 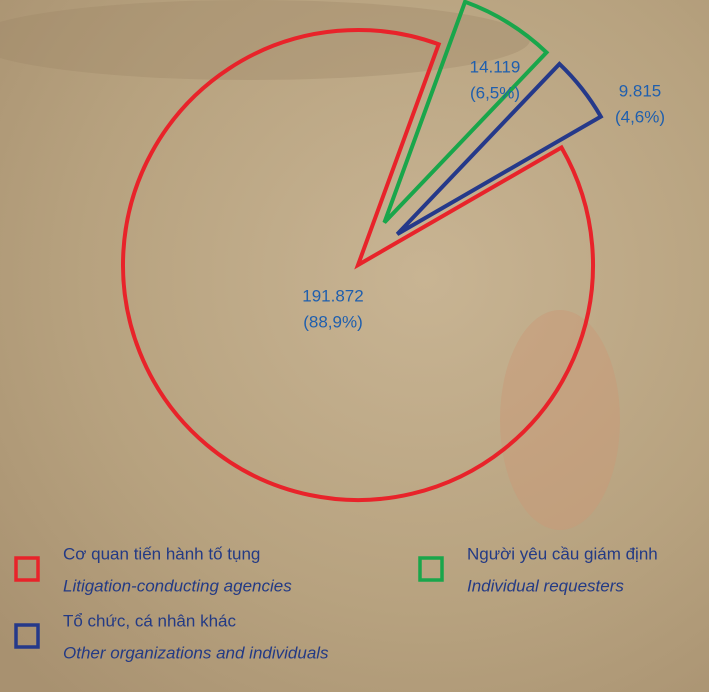 I want to click on legend-label-en: Other organizations and individuals, so click(x=196, y=652).